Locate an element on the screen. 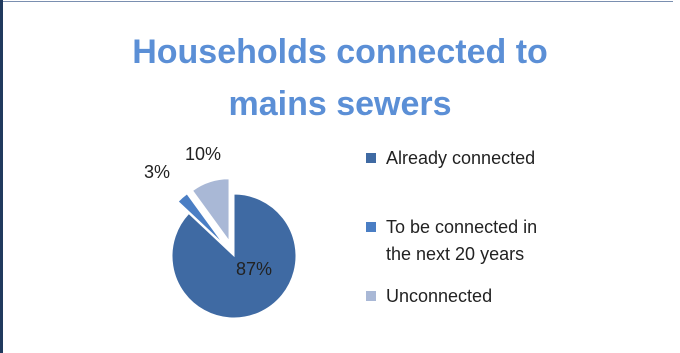 The image size is (680, 353). chart-title-line-2: mains sewers is located at coordinates (340, 104).